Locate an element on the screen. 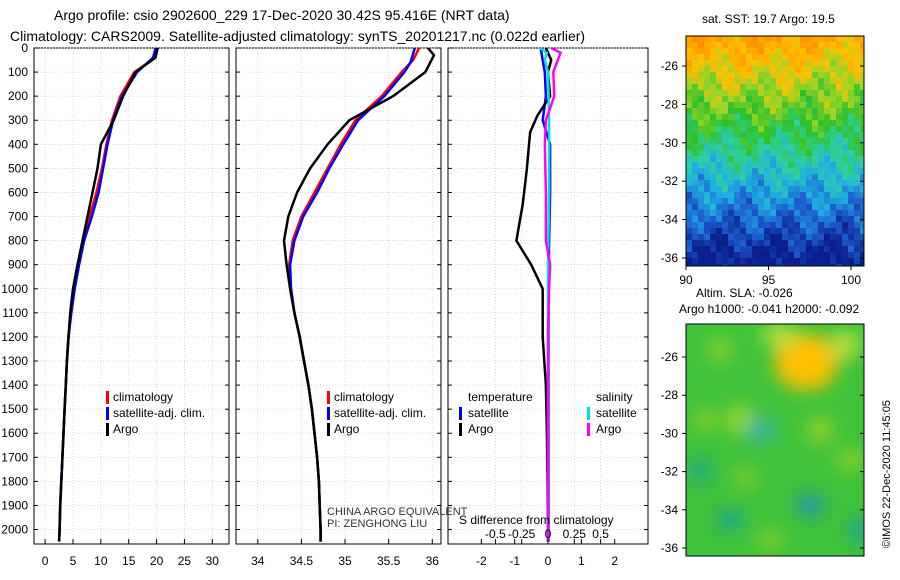 The image size is (900, 580). legend-swatch-argo is located at coordinates (107, 429).